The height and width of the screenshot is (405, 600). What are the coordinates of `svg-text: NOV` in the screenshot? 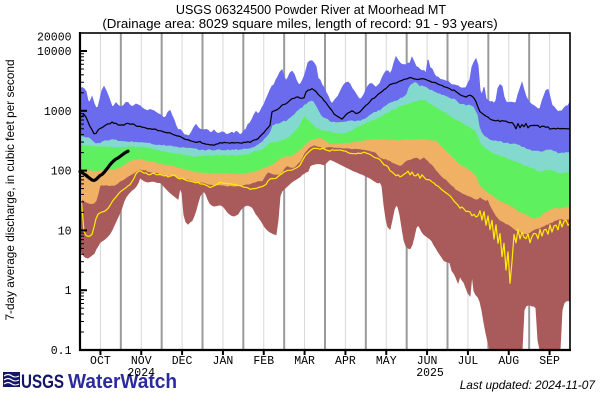 It's located at (141, 361).